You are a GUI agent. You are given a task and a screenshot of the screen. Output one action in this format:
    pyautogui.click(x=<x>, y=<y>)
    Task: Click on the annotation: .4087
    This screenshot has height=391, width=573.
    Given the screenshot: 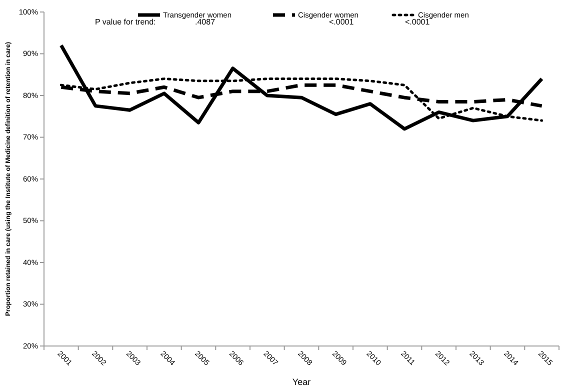 What is the action you would take?
    pyautogui.click(x=205, y=22)
    